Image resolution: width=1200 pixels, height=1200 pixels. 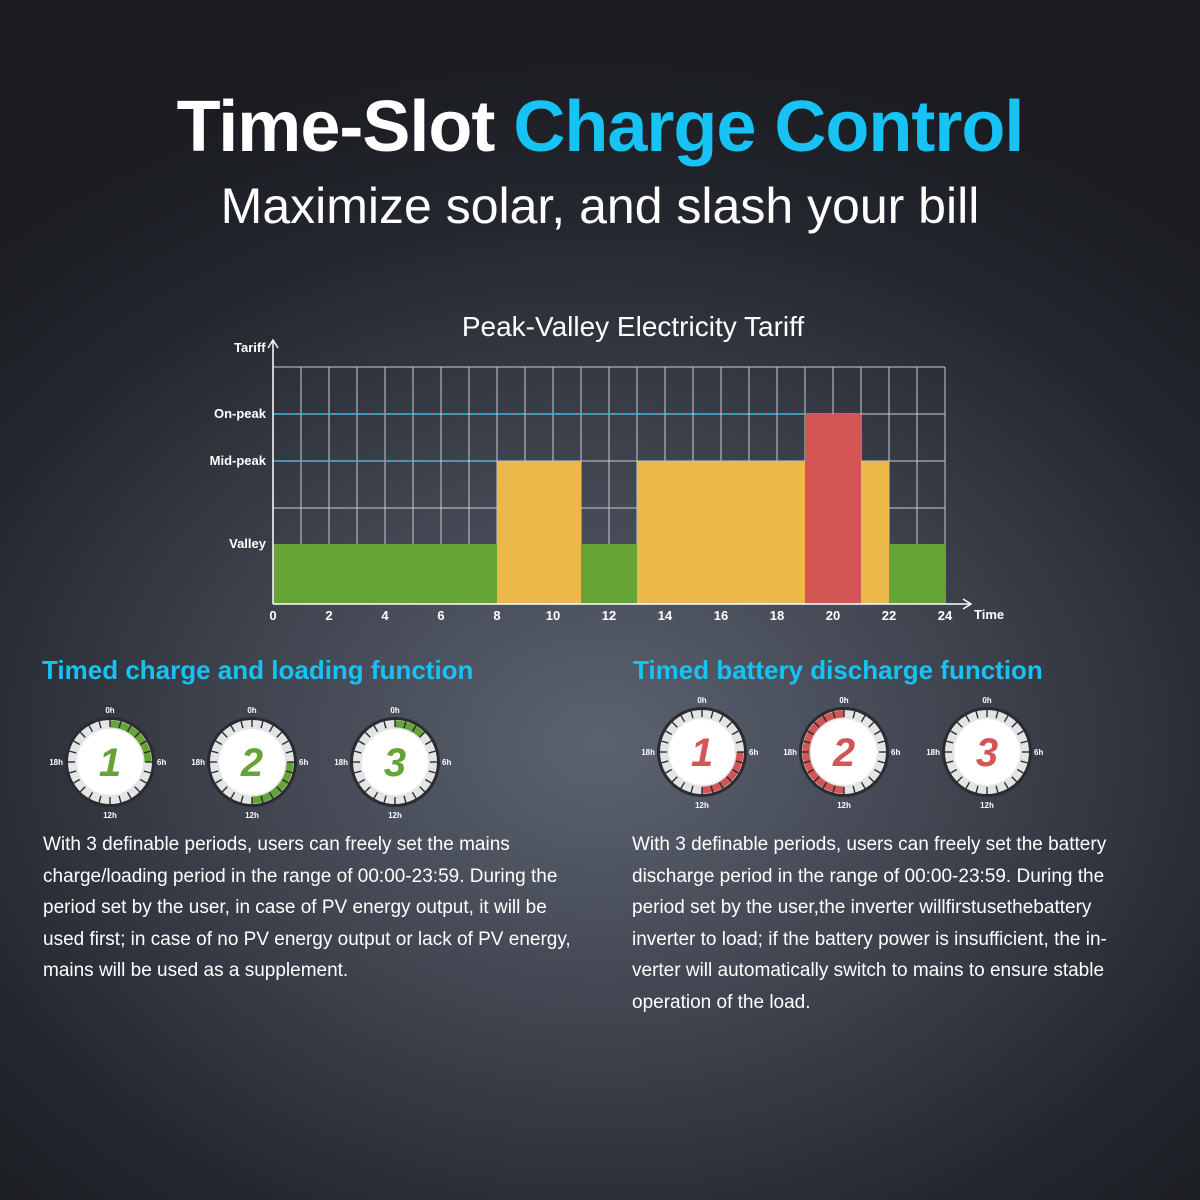 I want to click on x-tick-label: 4, so click(x=385, y=615).